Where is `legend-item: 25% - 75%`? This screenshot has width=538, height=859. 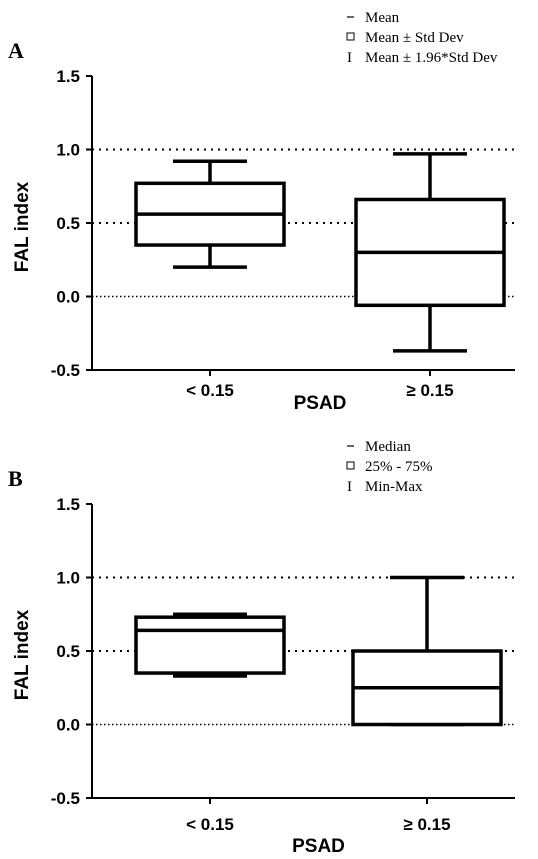
legend-item: 25% - 75% is located at coordinates (389, 467).